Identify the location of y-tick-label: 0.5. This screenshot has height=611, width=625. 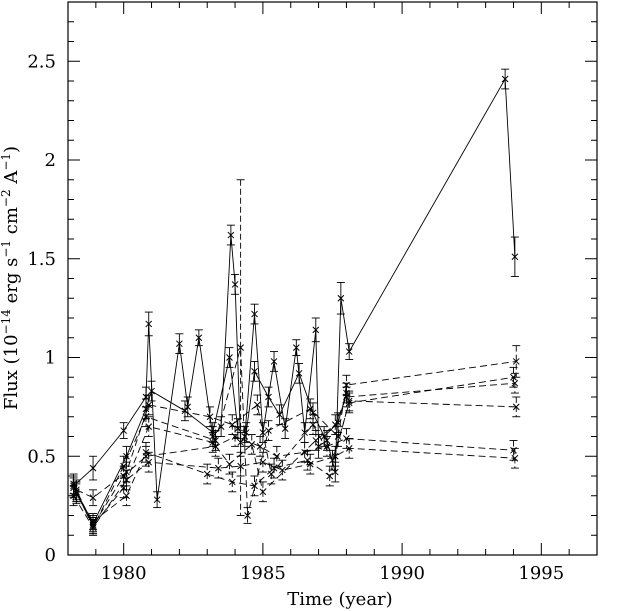
(41, 456).